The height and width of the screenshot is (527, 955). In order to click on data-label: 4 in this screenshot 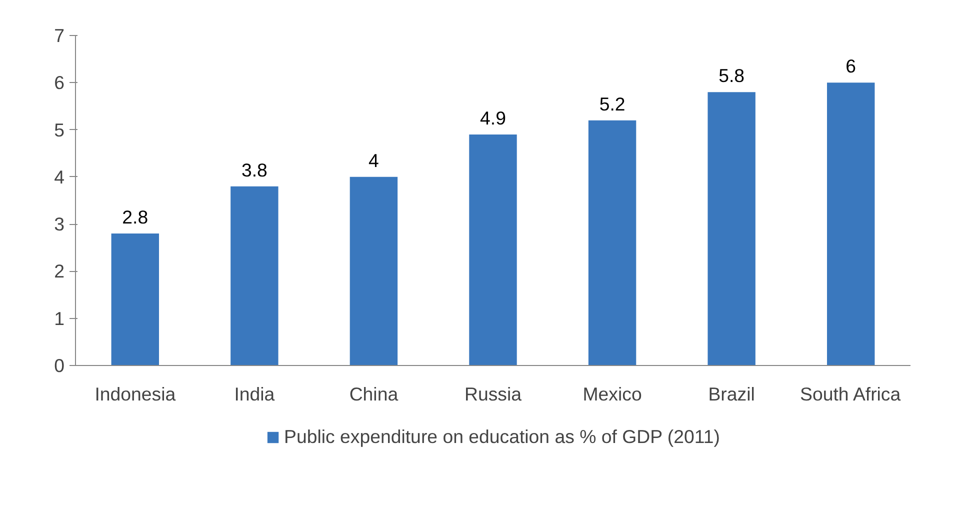, I will do `click(373, 160)`.